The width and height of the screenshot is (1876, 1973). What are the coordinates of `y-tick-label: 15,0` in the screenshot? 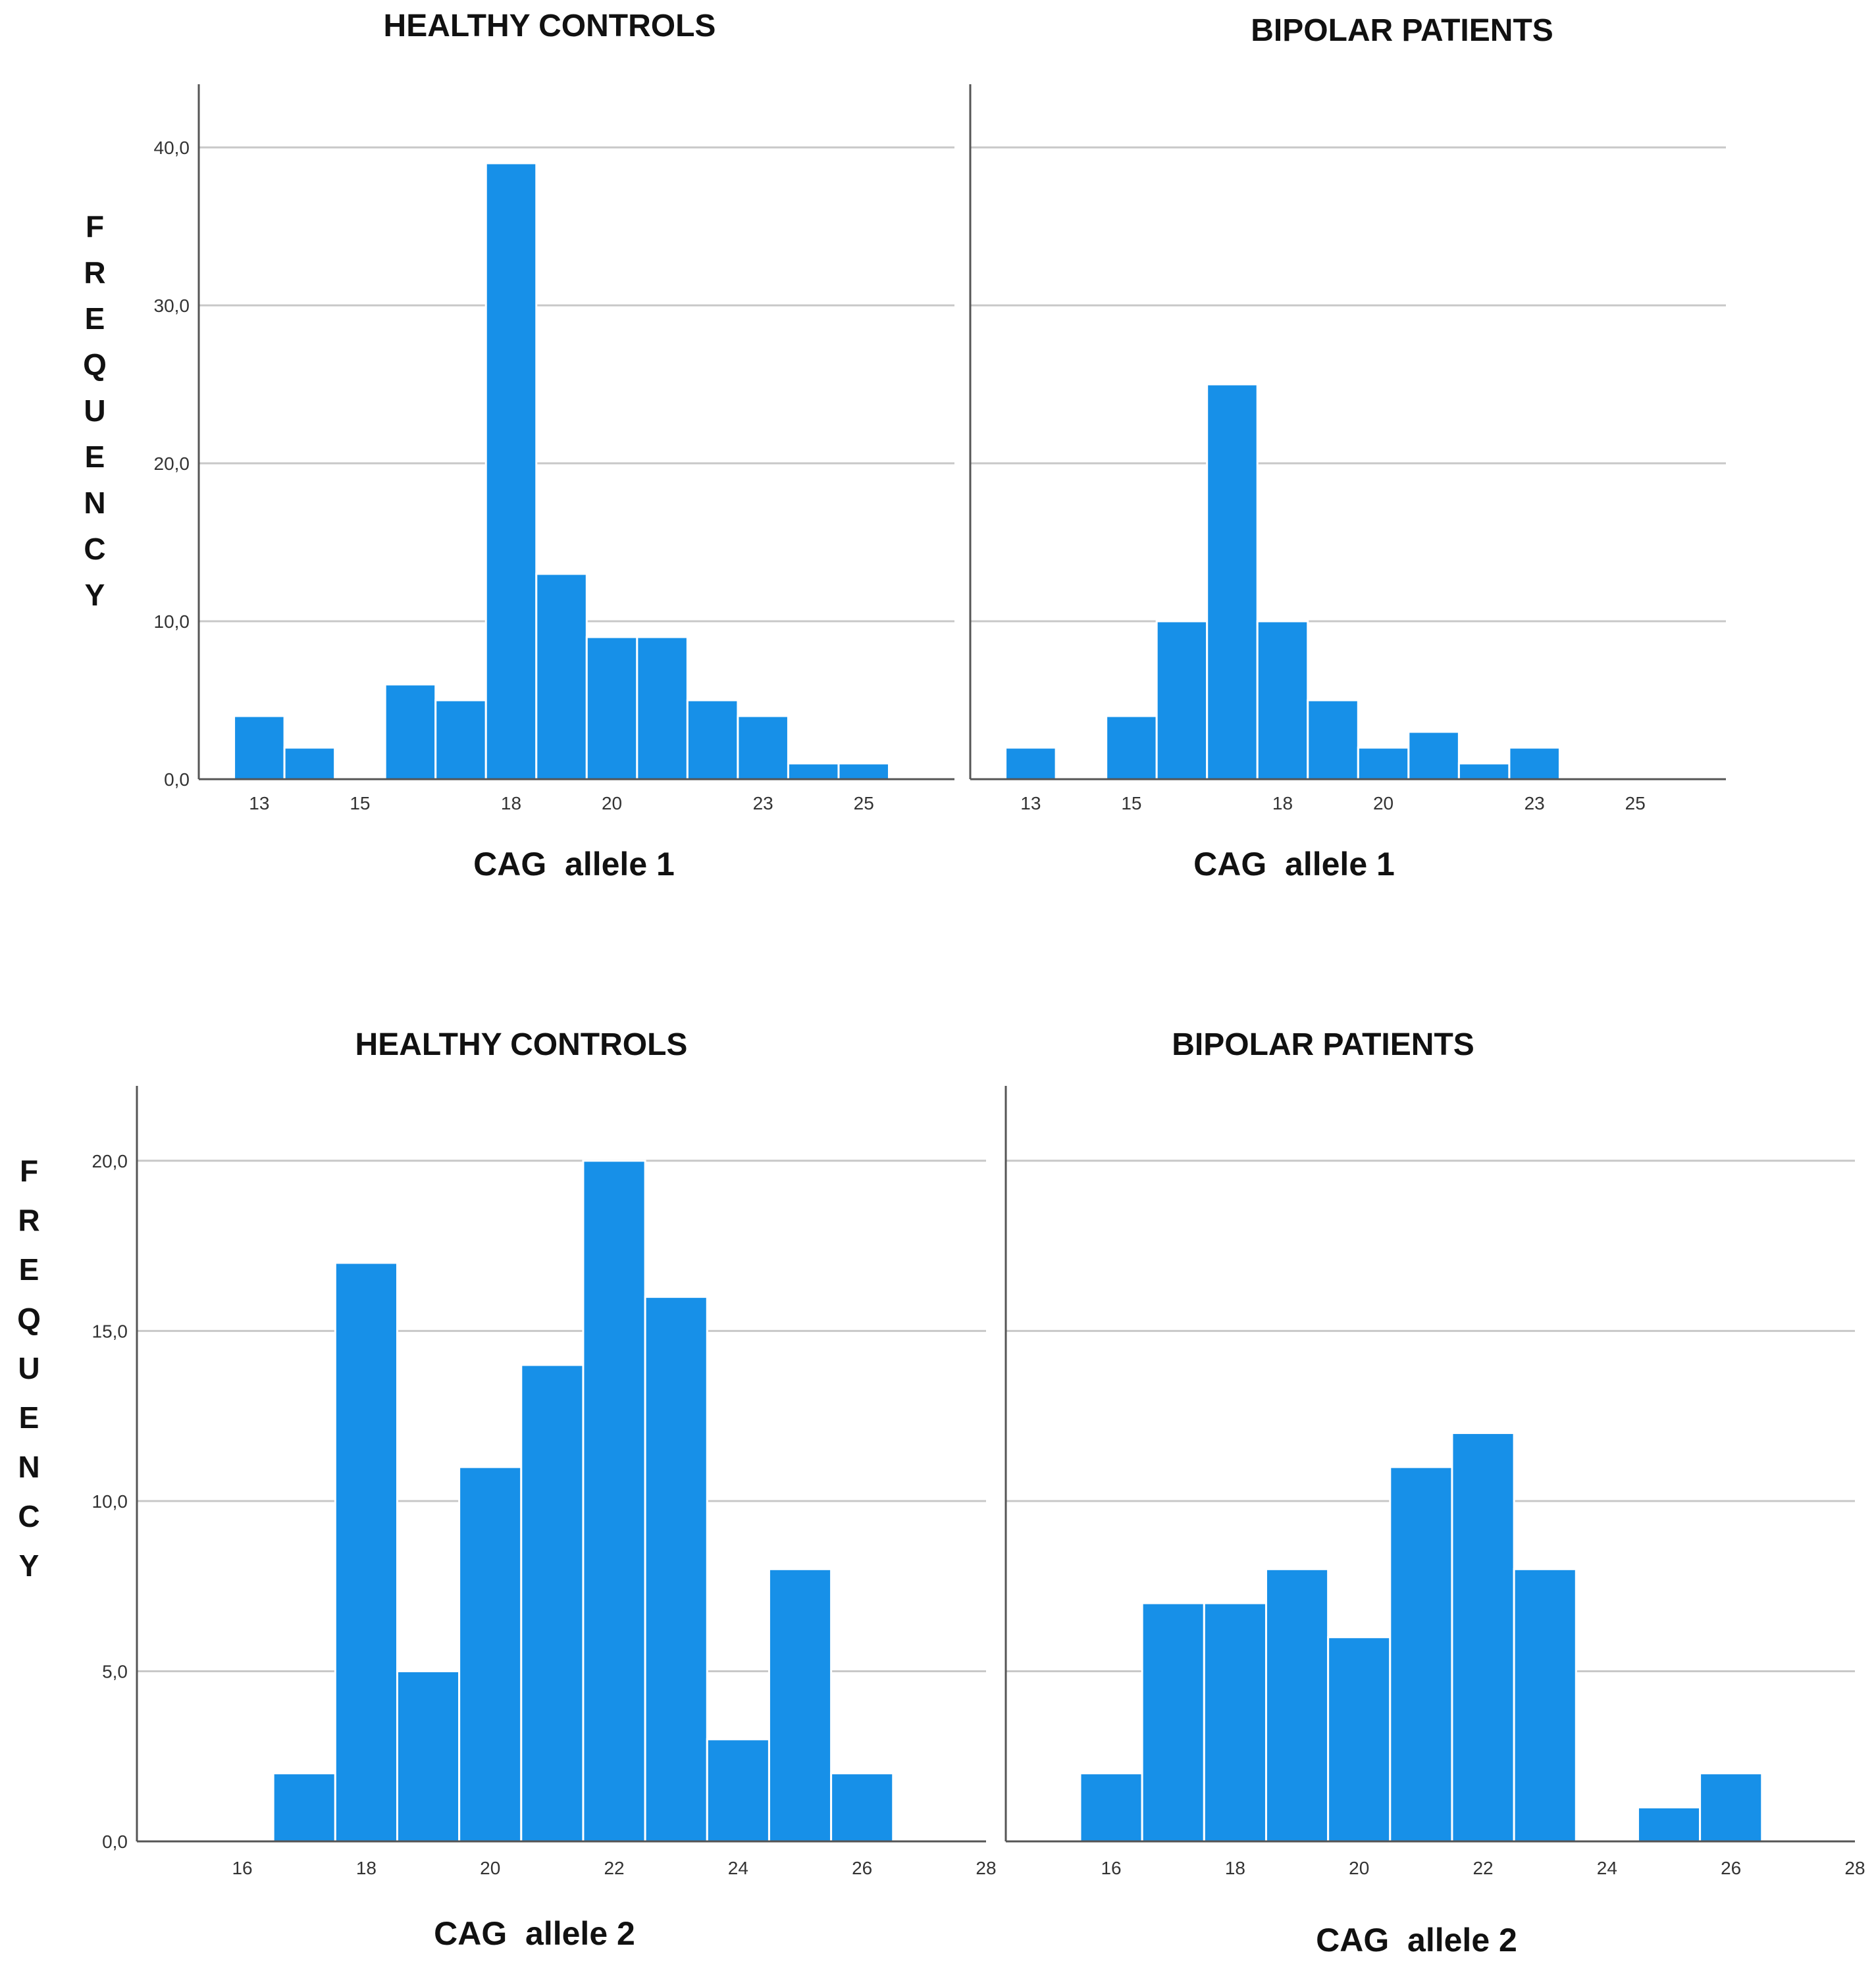 It's located at (110, 1331).